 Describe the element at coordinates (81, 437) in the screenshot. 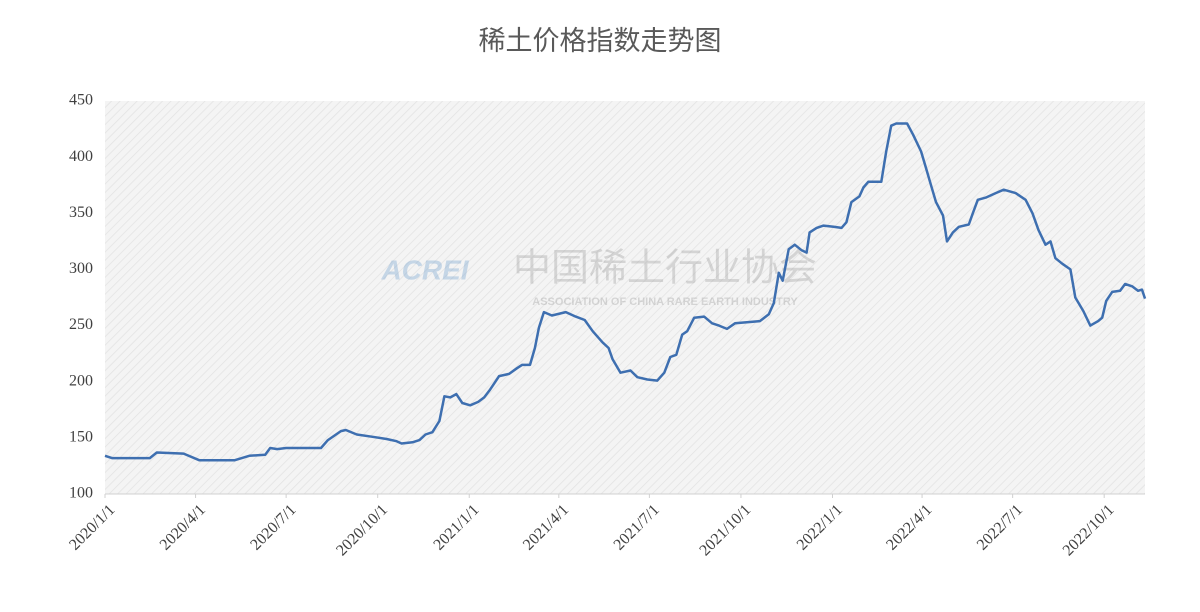

I see `y-tick-label: 150` at that location.